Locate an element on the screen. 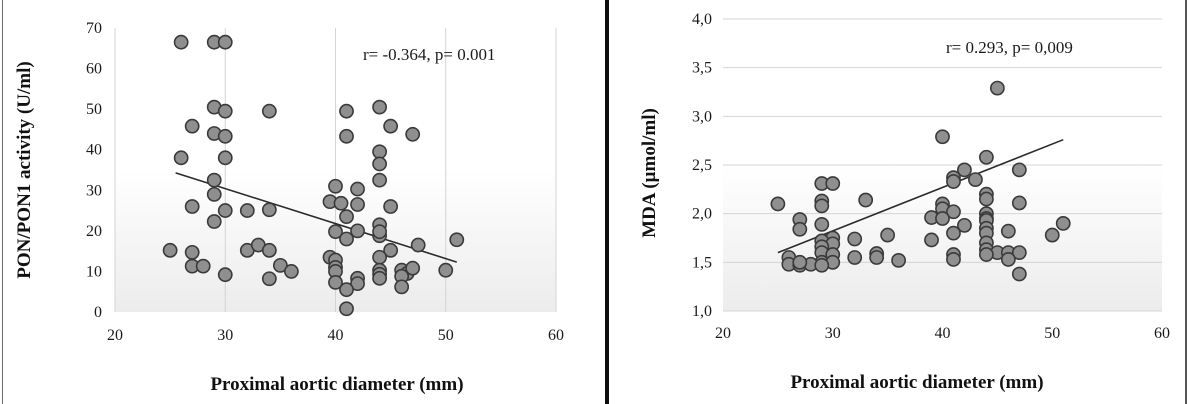 This screenshot has width=1188, height=404. trendline-right is located at coordinates (920, 196).